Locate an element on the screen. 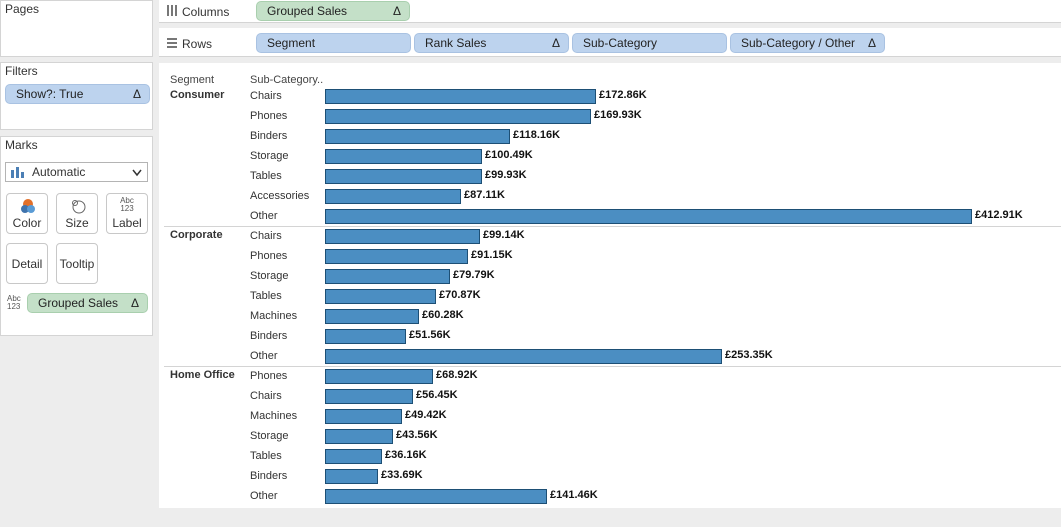 This screenshot has height=527, width=1061. bar-value-label: £51.56K is located at coordinates (430, 335).